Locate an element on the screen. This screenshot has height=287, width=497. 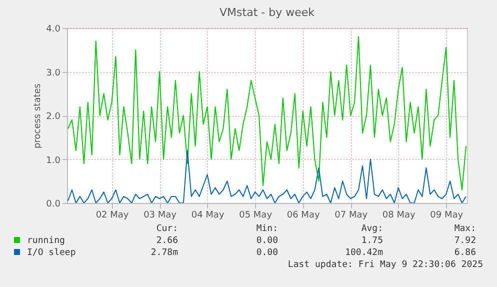
y-tick-label: 4.0 is located at coordinates (53, 29).